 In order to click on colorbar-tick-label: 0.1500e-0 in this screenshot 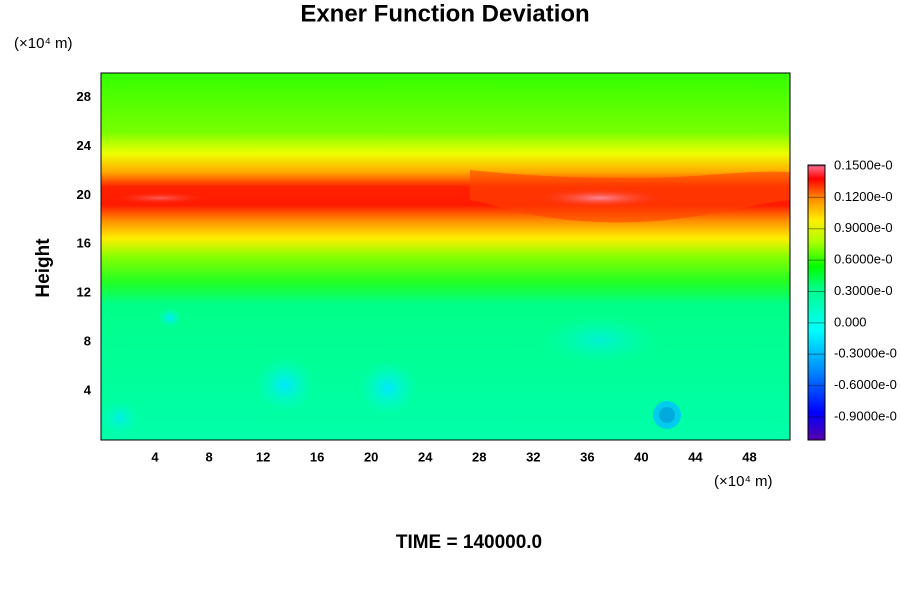, I will do `click(863, 164)`.